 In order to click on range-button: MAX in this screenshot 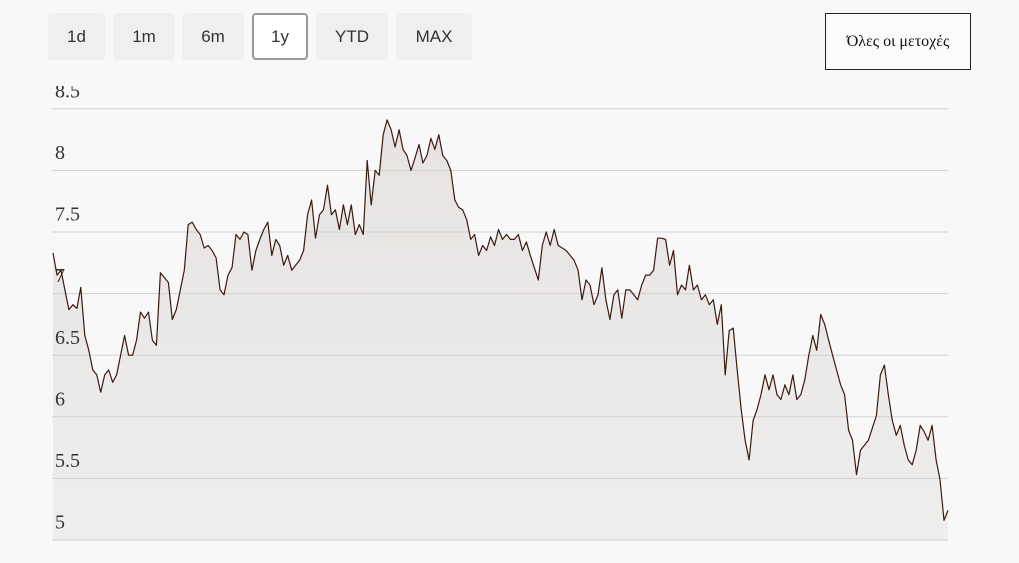, I will do `click(434, 36)`.